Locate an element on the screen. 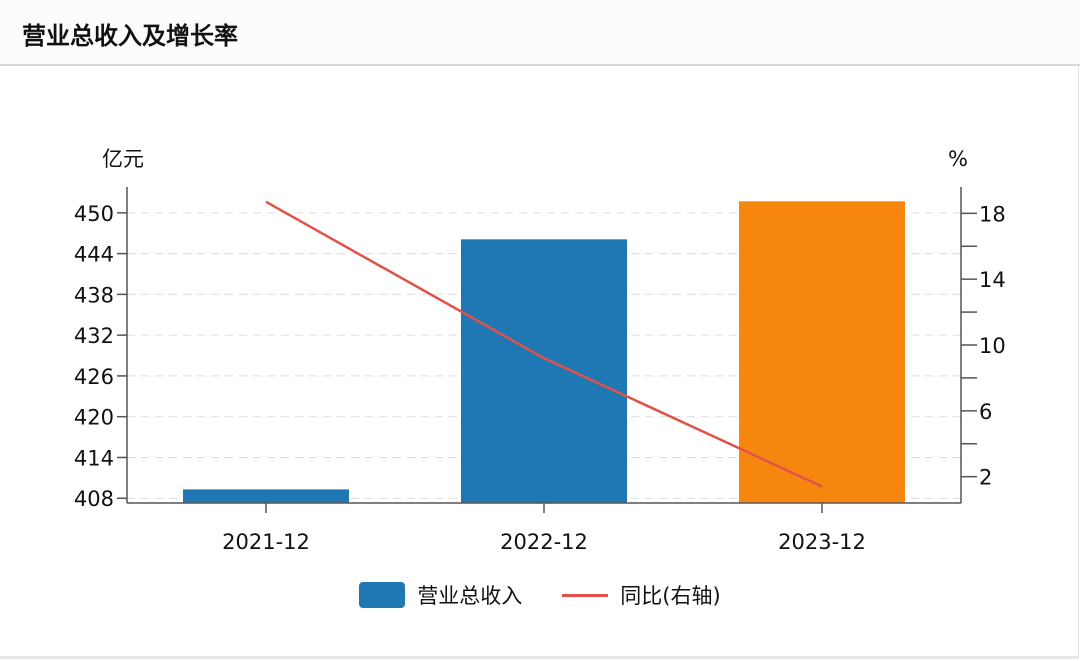  legend-swatch-revenue is located at coordinates (382, 595).